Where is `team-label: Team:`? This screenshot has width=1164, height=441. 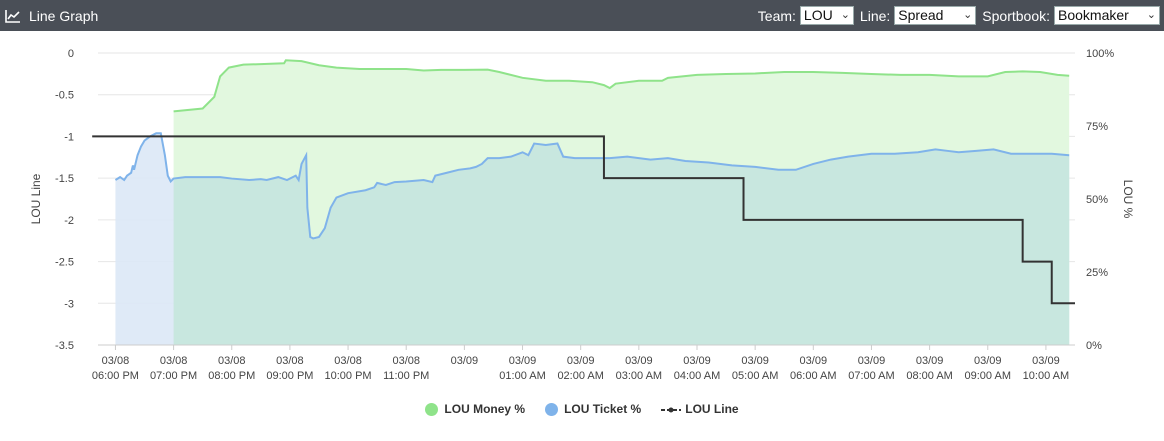
team-label: Team: is located at coordinates (776, 15).